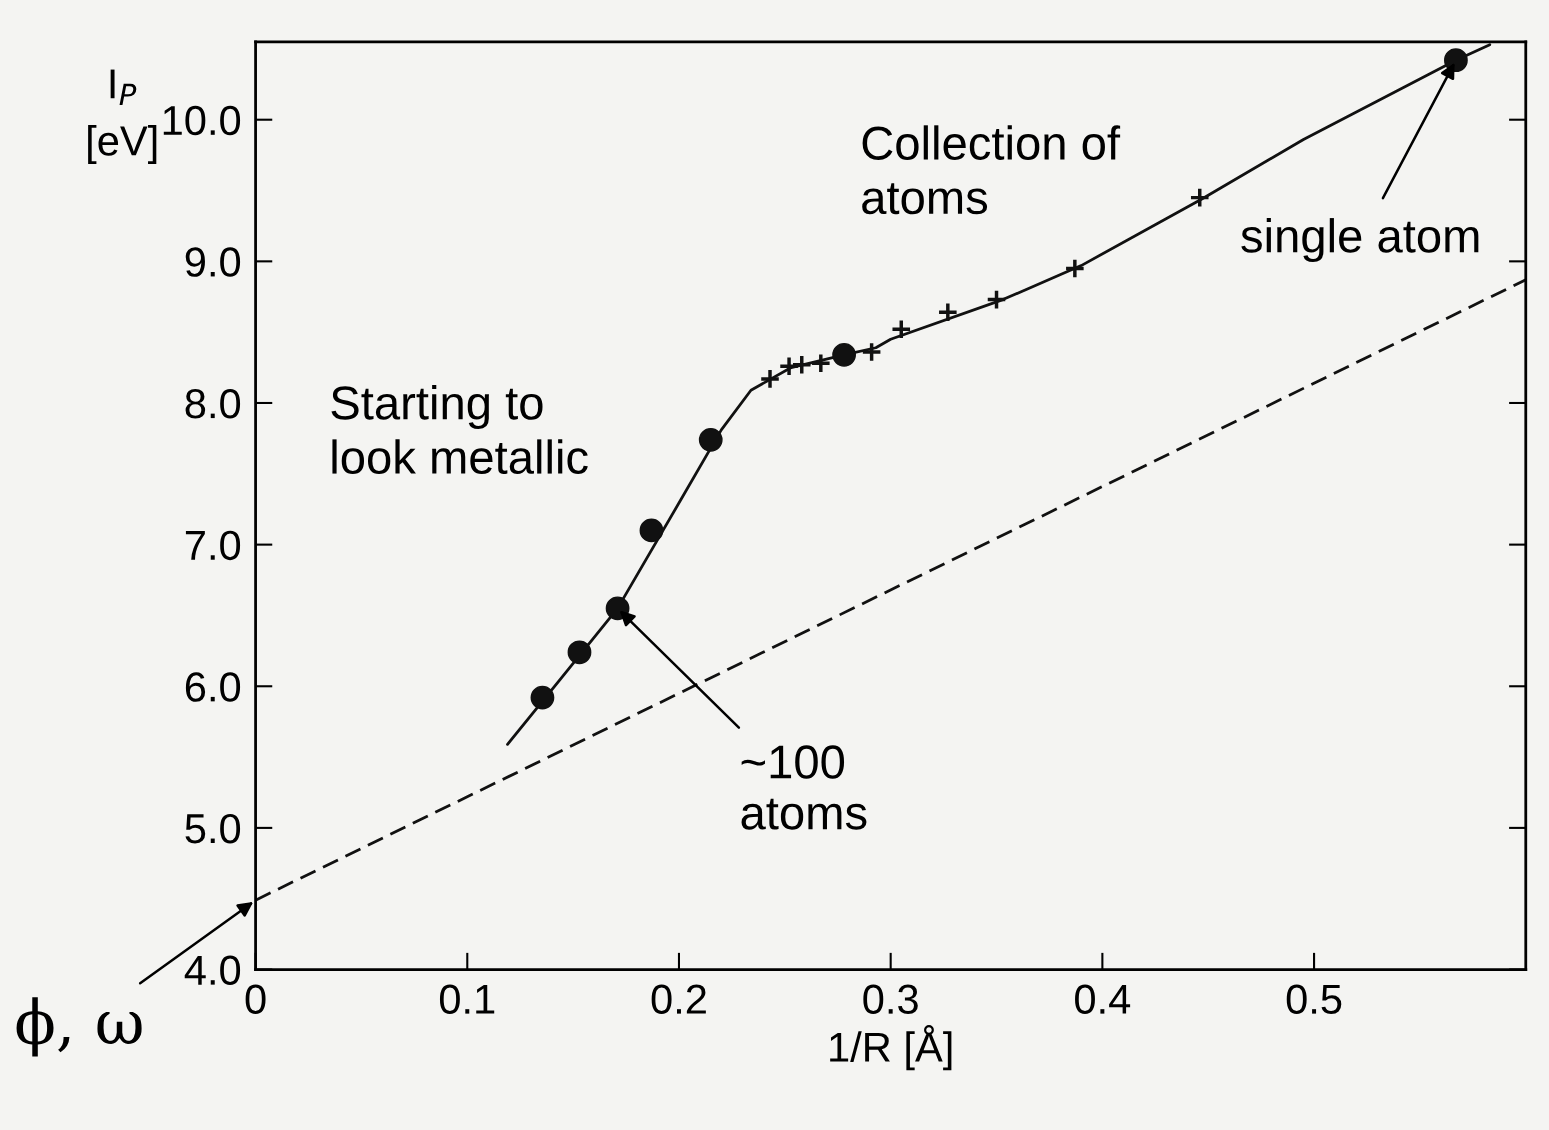 The width and height of the screenshot is (1549, 1130). What do you see at coordinates (1314, 999) in the screenshot?
I see `x-tick-label: 0.5` at bounding box center [1314, 999].